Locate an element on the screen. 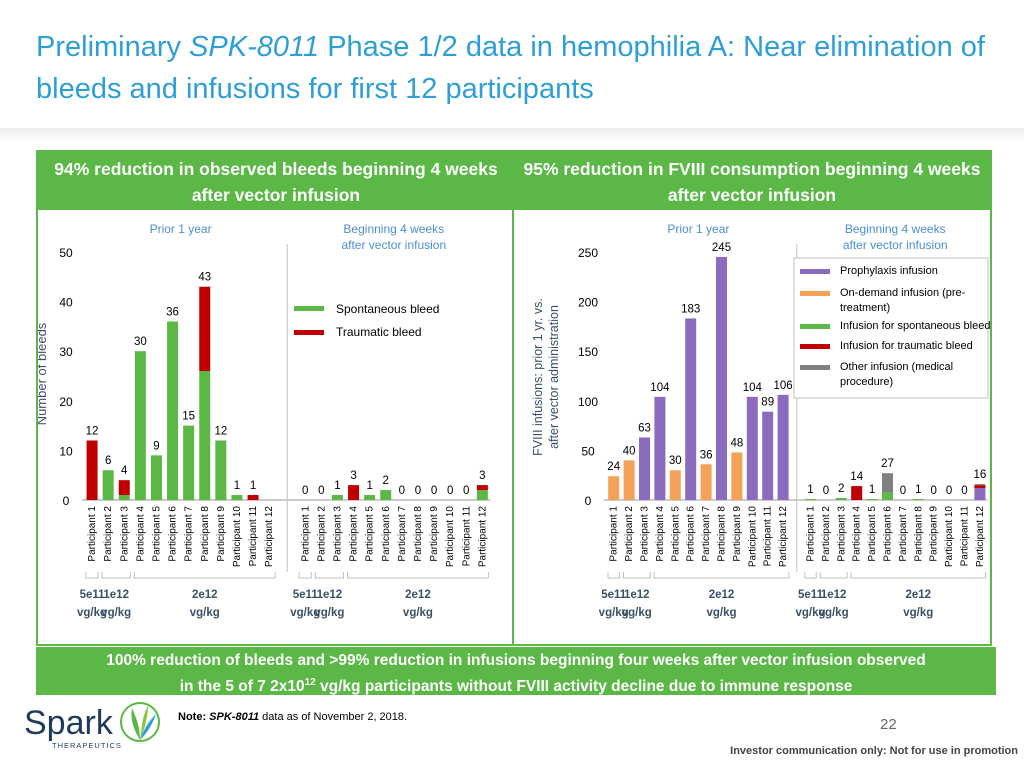  data-label: 6 is located at coordinates (108, 461).